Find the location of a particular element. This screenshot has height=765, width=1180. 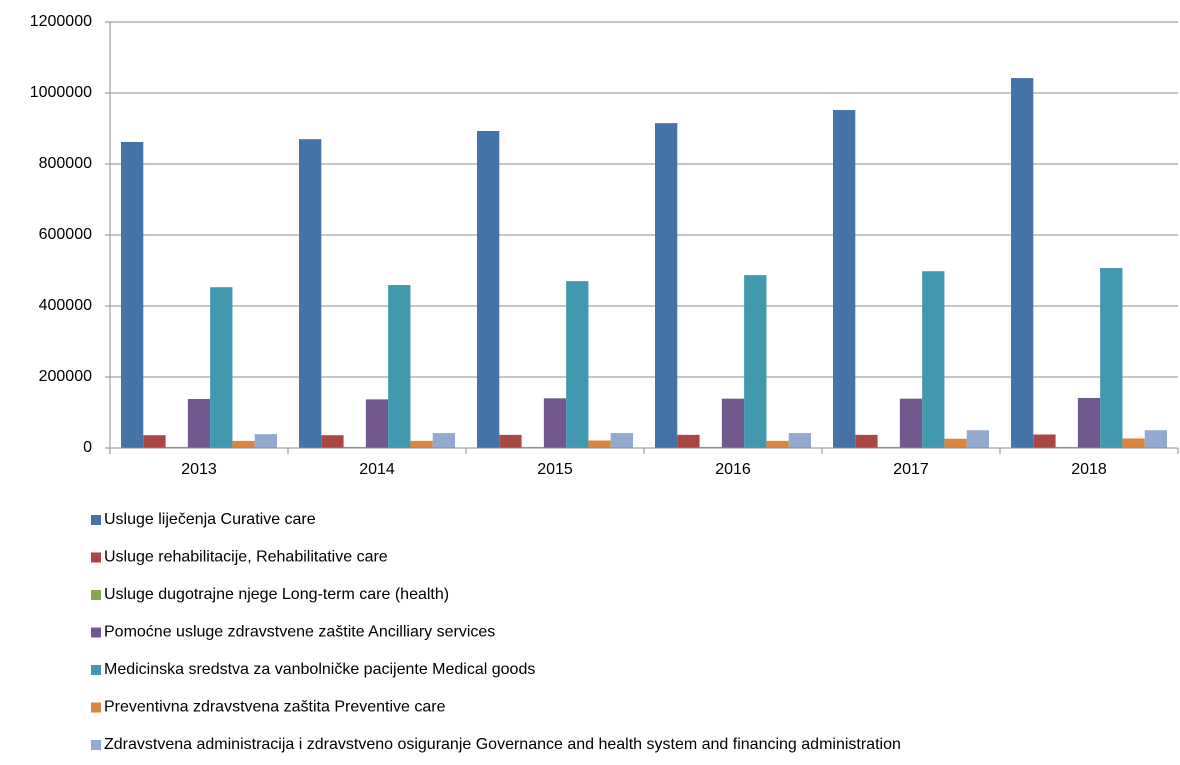

y-tick-label: 0 is located at coordinates (87, 447).